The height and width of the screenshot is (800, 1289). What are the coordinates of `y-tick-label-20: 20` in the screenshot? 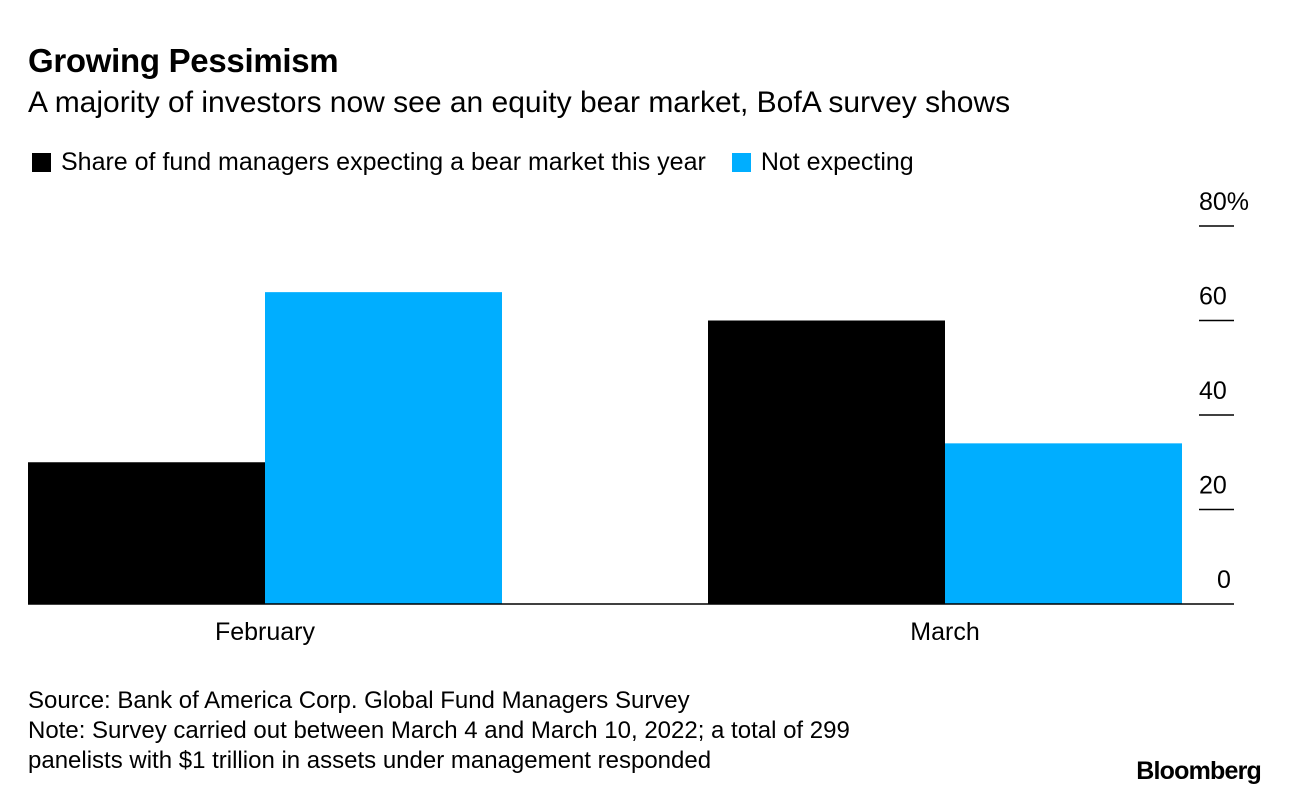 It's located at (1213, 486).